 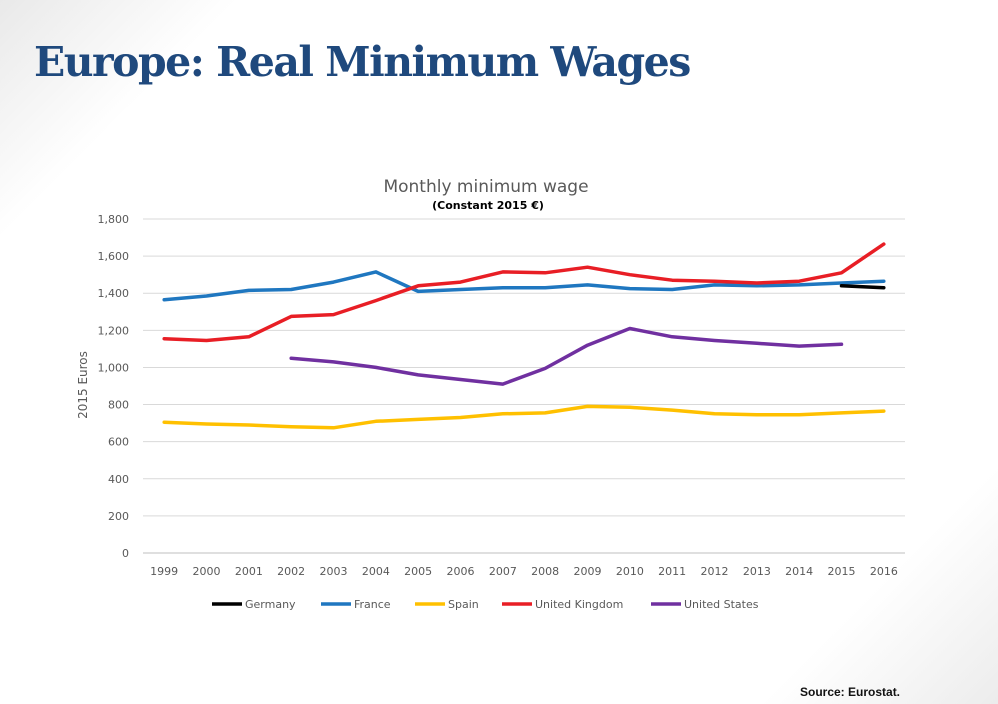 What do you see at coordinates (418, 571) in the screenshot?
I see `x-tick-label: 2005` at bounding box center [418, 571].